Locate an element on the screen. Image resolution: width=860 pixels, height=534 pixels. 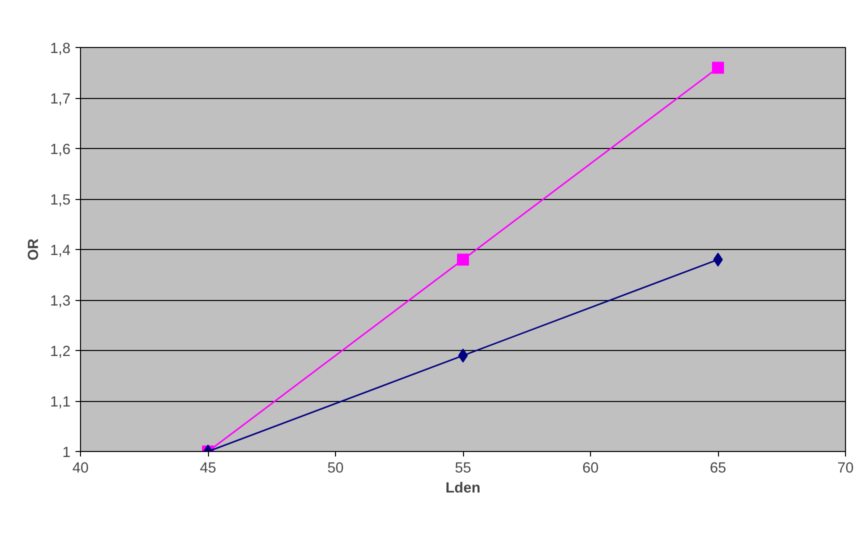
x-axis-title: Lden is located at coordinates (463, 488).